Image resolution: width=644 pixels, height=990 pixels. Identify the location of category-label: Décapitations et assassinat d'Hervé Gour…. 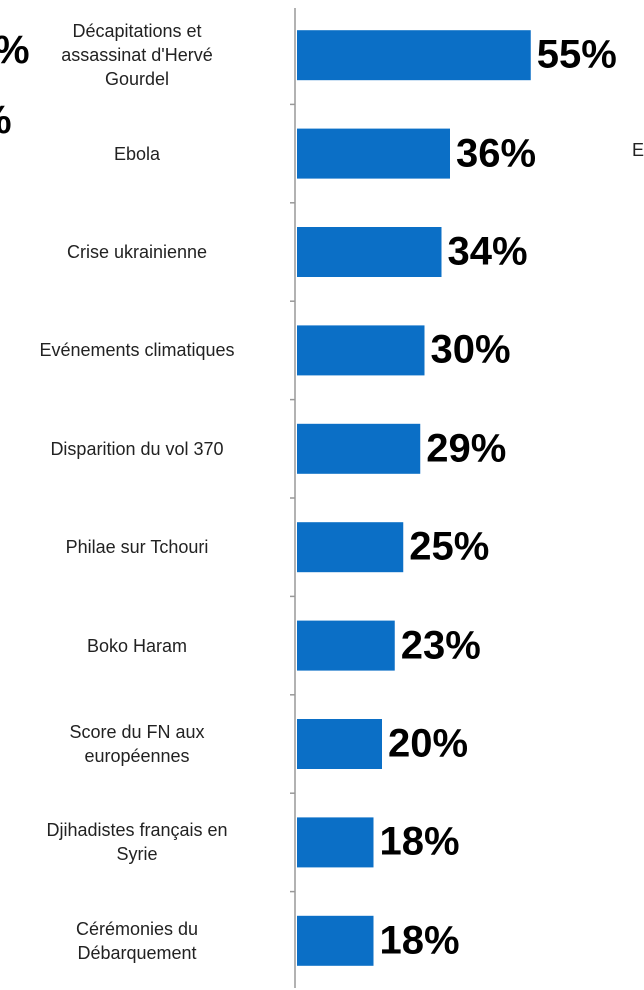
(137, 55).